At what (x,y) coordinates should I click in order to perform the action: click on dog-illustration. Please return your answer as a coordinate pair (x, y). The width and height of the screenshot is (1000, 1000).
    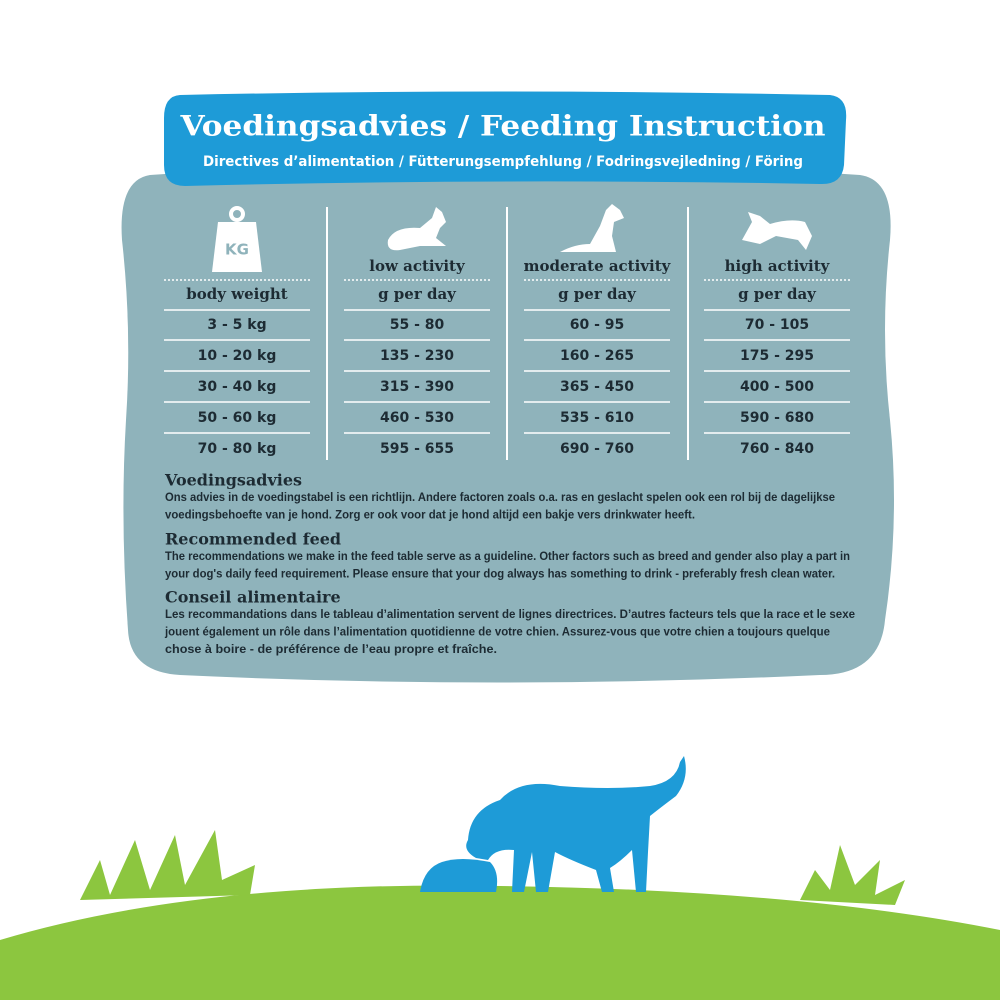
    Looking at the image, I should click on (553, 824).